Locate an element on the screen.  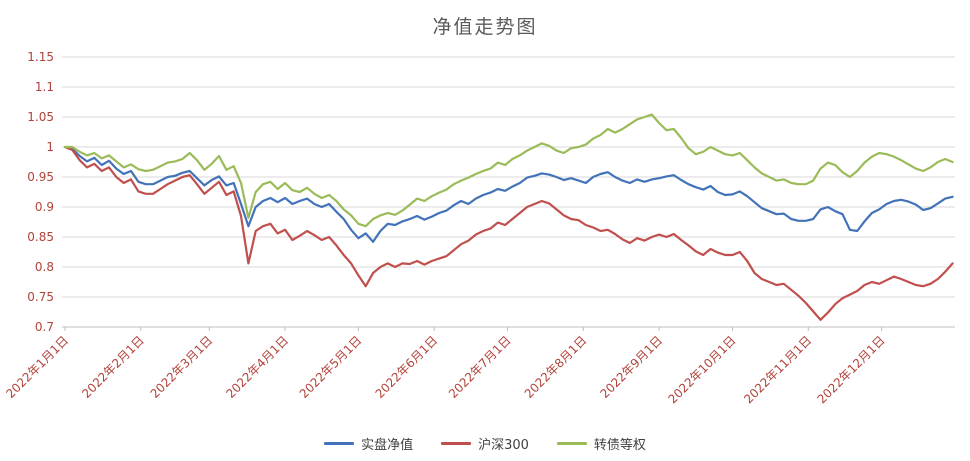
y-axis-label: 0.75 is located at coordinates (40, 297).